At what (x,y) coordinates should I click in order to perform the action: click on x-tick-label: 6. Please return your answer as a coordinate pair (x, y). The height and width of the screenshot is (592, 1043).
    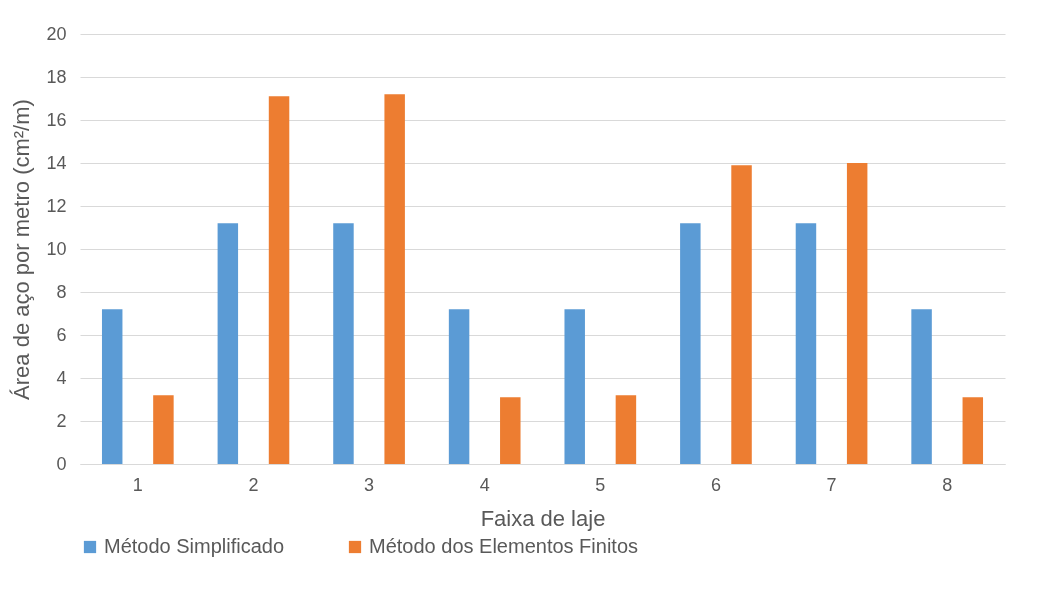
    Looking at the image, I should click on (715, 484).